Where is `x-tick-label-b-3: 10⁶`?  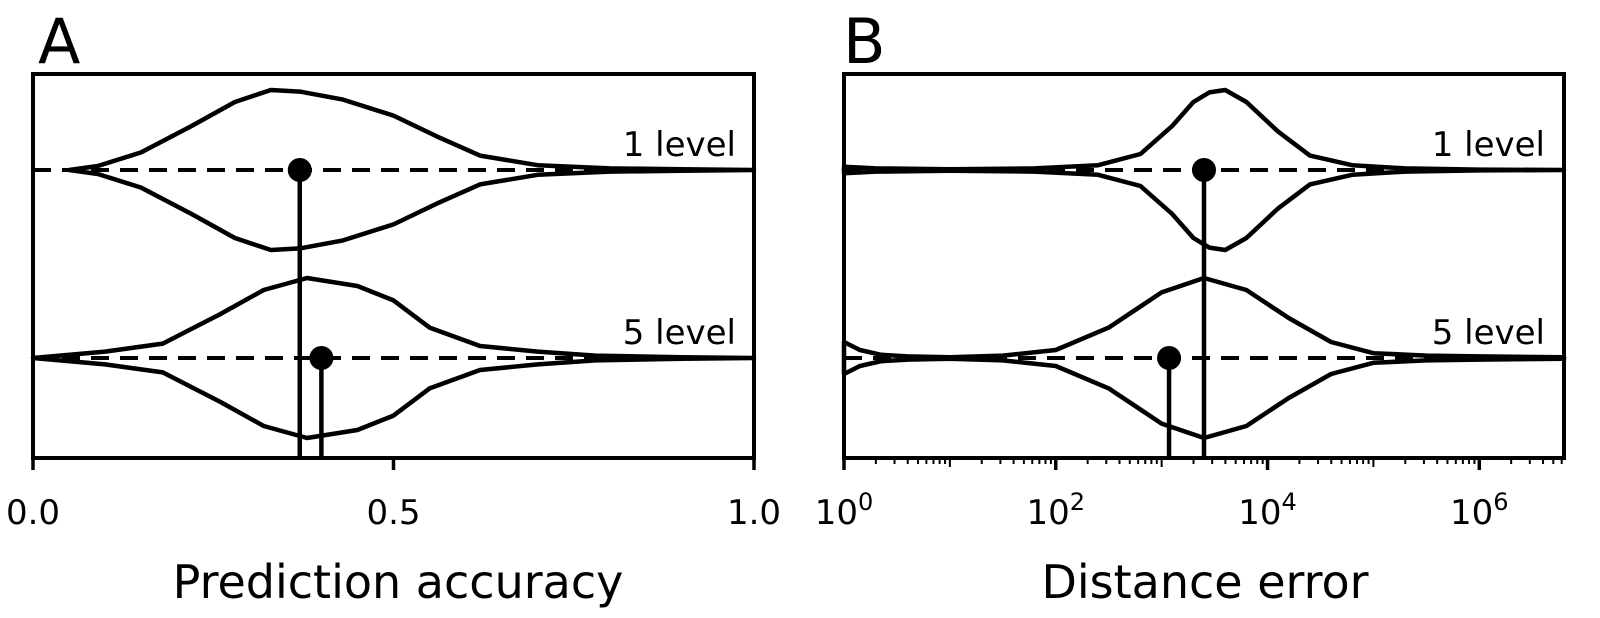 x-tick-label-b-3: 10⁶ is located at coordinates (1479, 510).